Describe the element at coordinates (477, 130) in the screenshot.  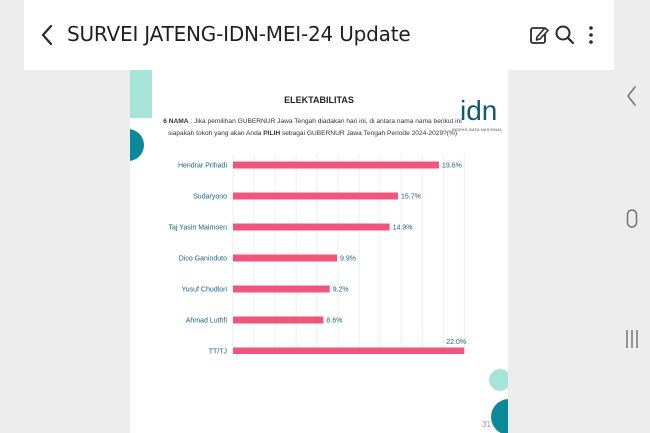
I see `logo-subtitle: INDEKS DATA NASIONAL` at that location.